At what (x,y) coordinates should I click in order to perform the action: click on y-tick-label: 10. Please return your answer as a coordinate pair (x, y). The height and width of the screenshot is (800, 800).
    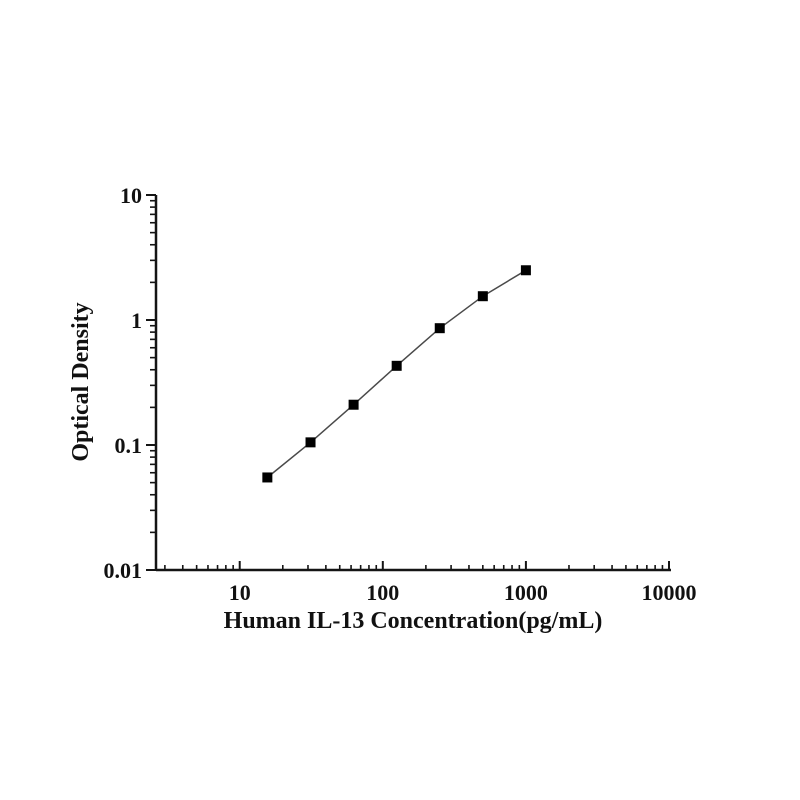
    Looking at the image, I should click on (131, 195).